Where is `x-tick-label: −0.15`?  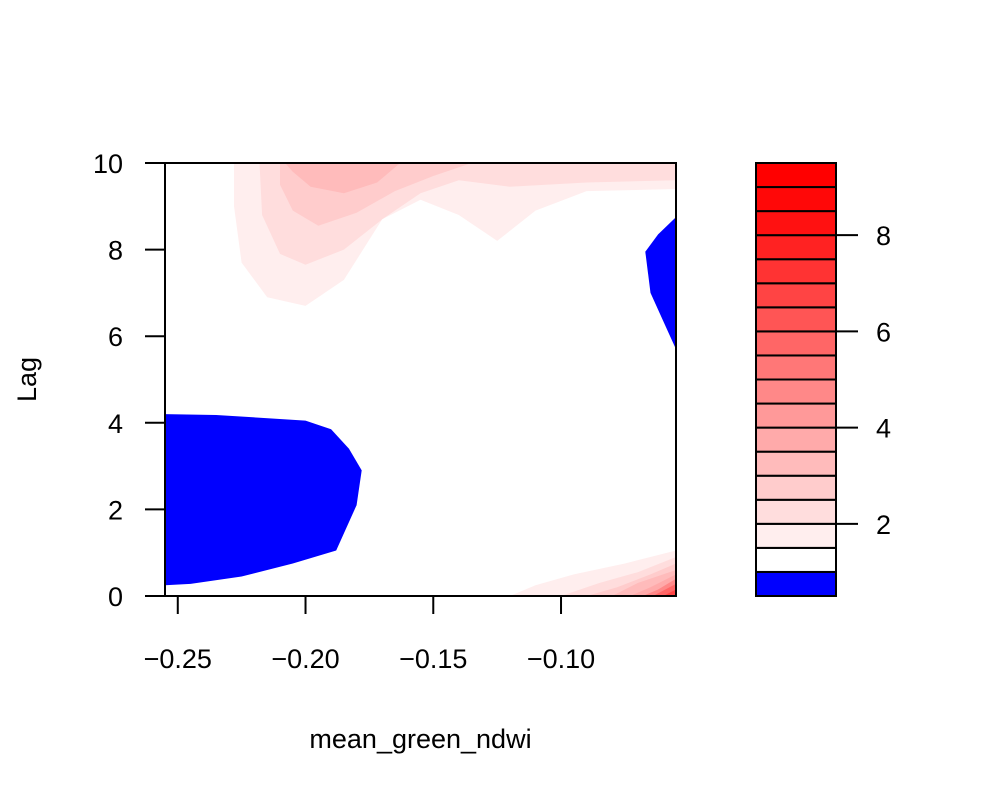 x-tick-label: −0.15 is located at coordinates (433, 659).